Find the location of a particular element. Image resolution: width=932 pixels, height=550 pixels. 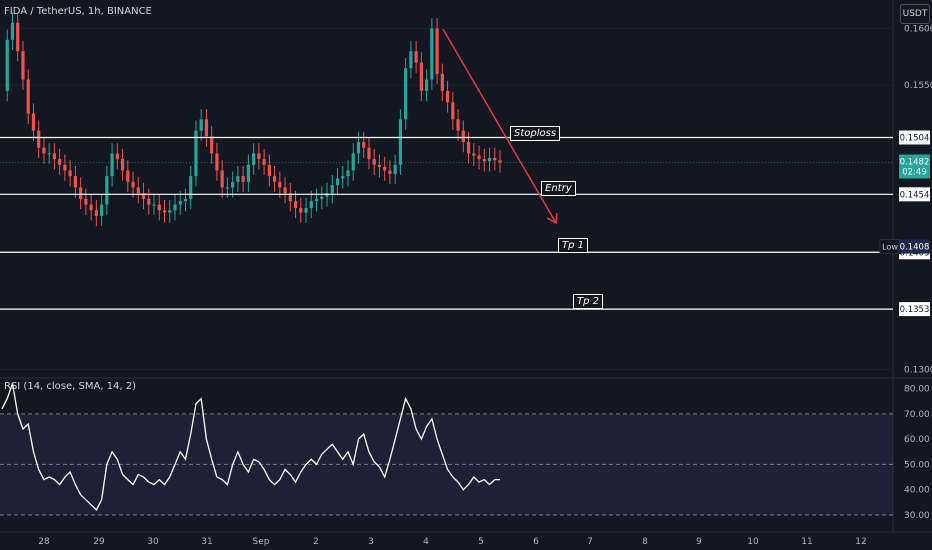

rsi-tick-label: 50.00 is located at coordinates (917, 465).